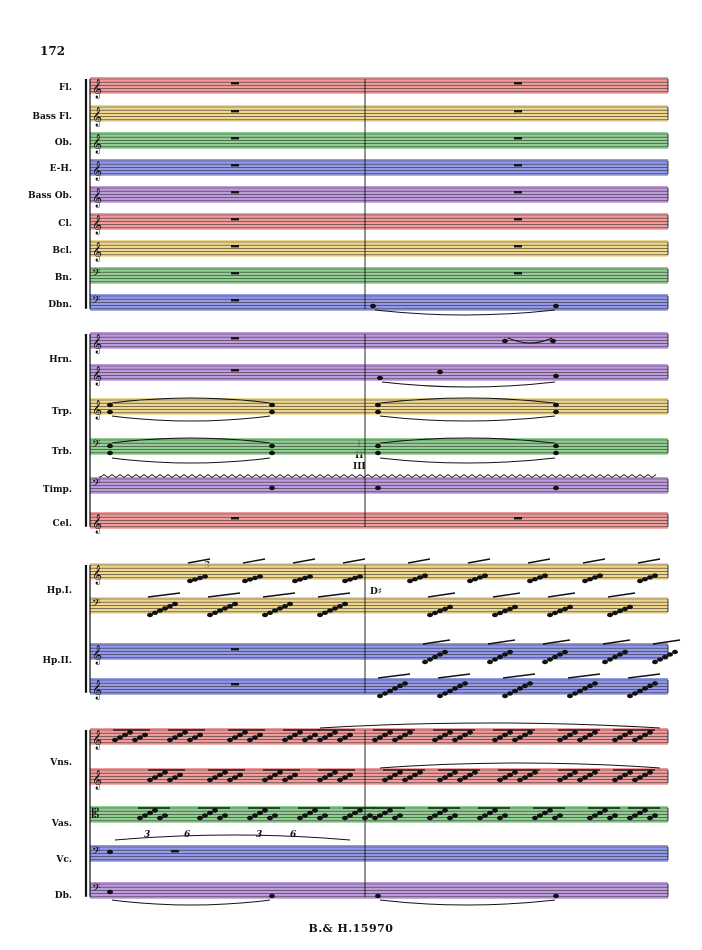 This screenshot has height=950, width=702. What do you see at coordinates (61, 763) in the screenshot?
I see `label-vns: Vns.` at bounding box center [61, 763].